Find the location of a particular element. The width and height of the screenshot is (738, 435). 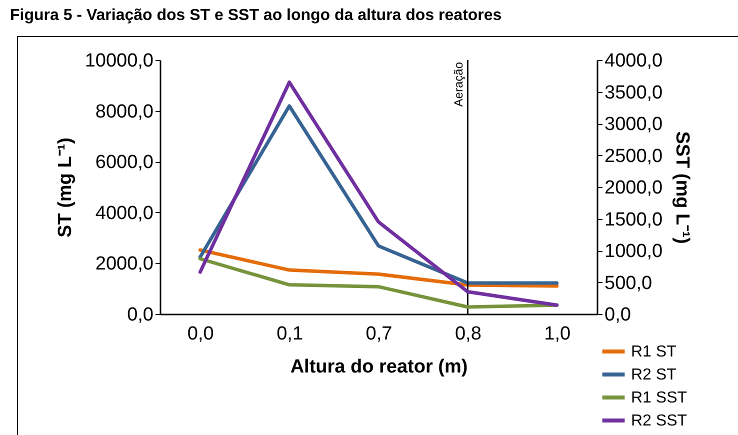

x-tick-label: 0,1 is located at coordinates (290, 334).